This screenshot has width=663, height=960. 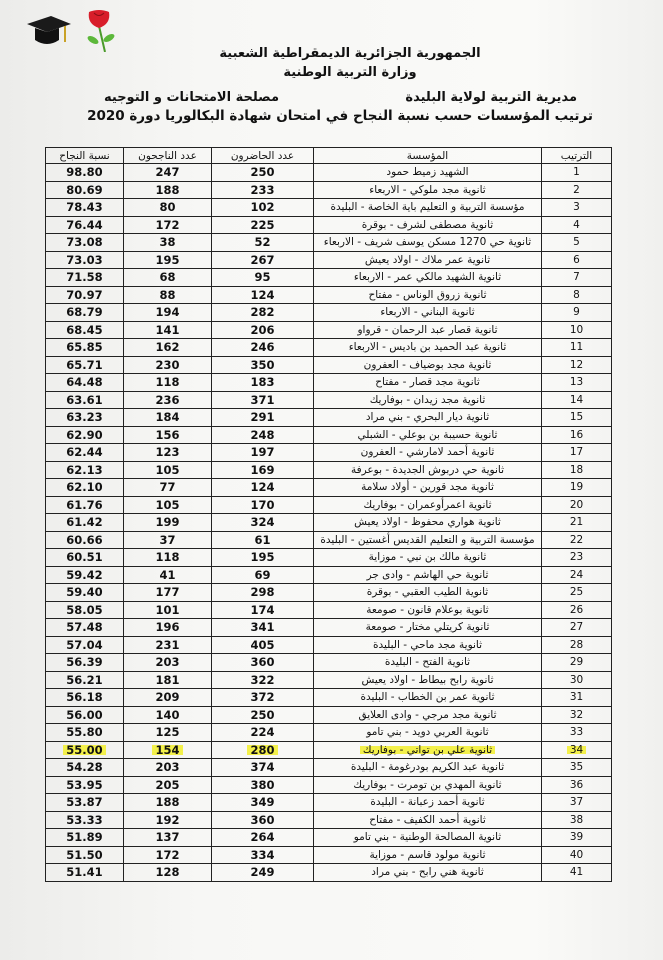 I want to click on cell-present-text: 350, so click(x=262, y=364).